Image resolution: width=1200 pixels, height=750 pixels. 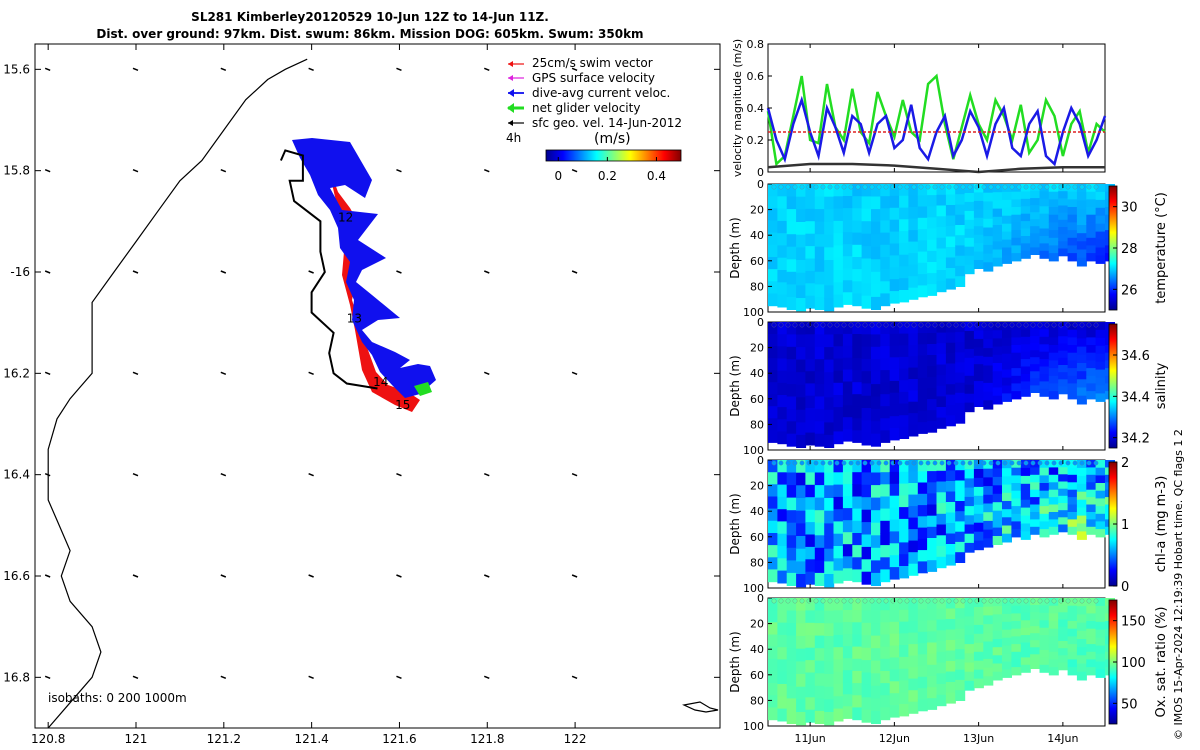 I want to click on isobaths-label: isobaths: 0 200 1000m, so click(x=117, y=698).